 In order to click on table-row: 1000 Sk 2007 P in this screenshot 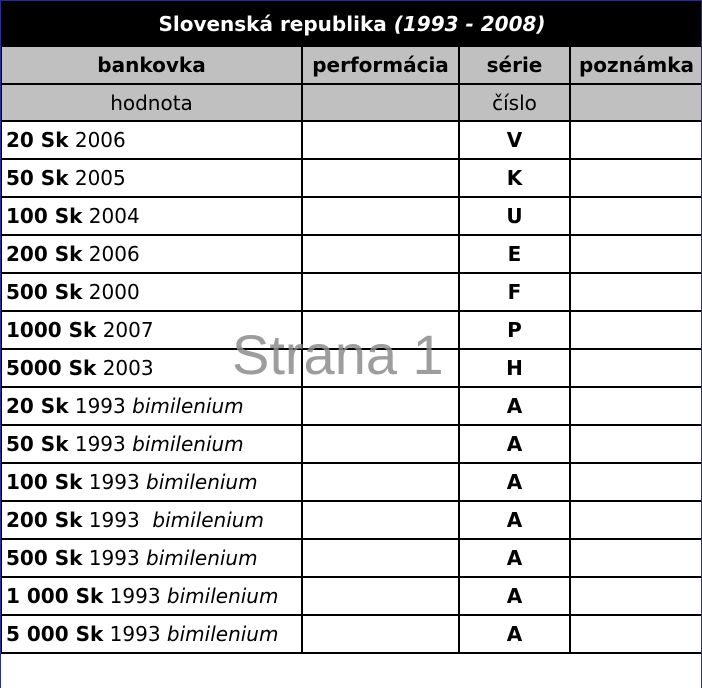, I will do `click(351, 330)`.